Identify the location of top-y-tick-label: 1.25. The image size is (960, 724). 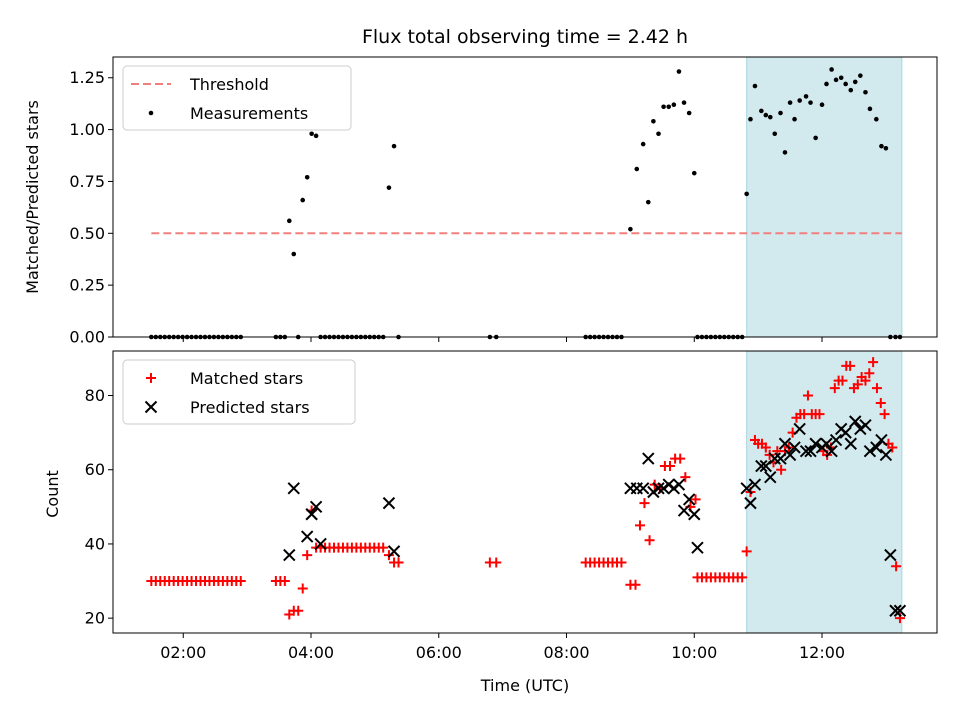
(87, 77).